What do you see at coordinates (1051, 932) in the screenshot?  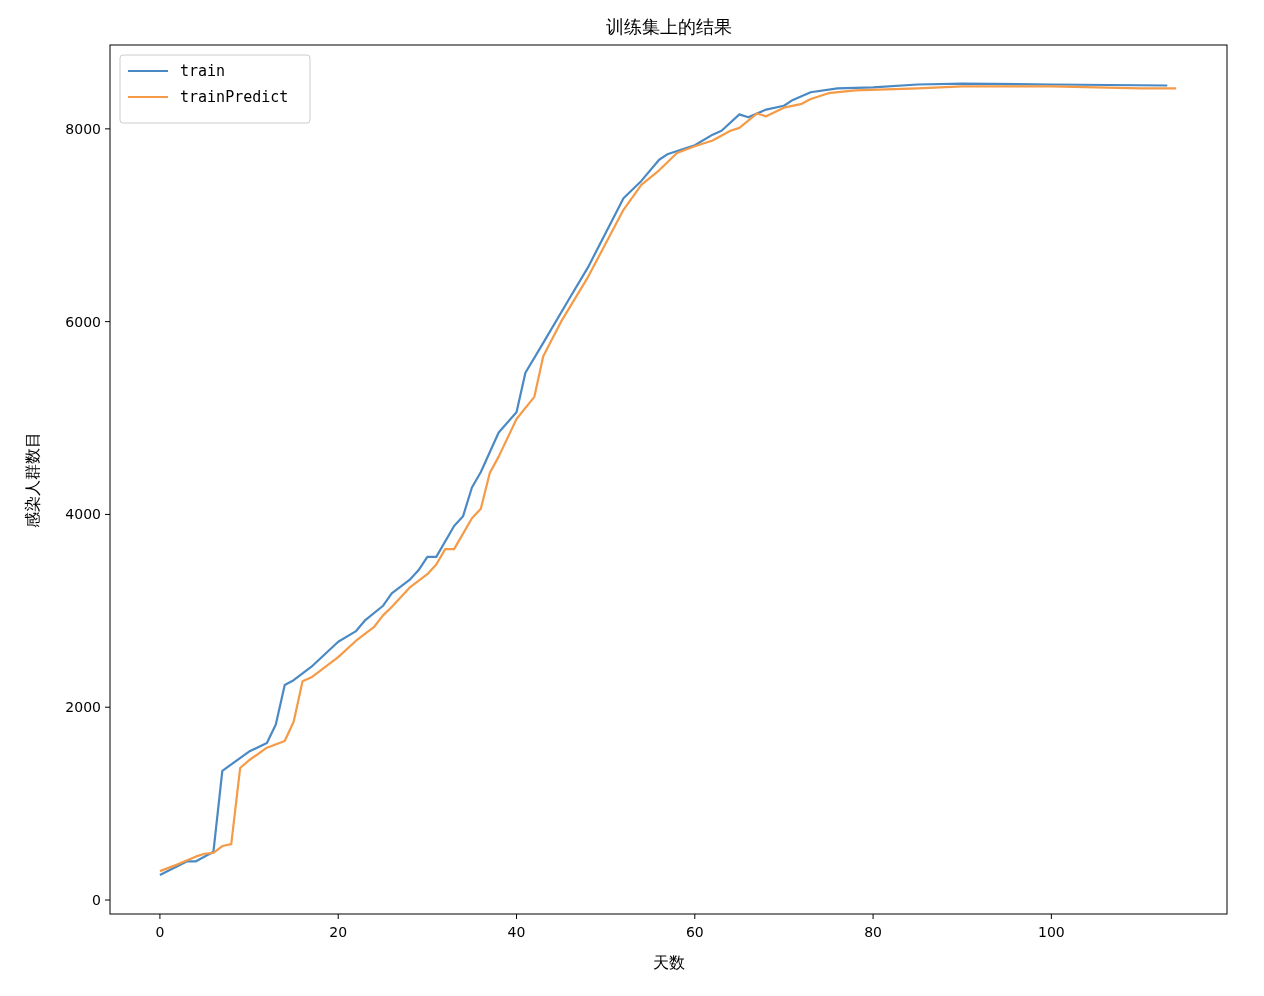 I see `x-tick-label: 100` at bounding box center [1051, 932].